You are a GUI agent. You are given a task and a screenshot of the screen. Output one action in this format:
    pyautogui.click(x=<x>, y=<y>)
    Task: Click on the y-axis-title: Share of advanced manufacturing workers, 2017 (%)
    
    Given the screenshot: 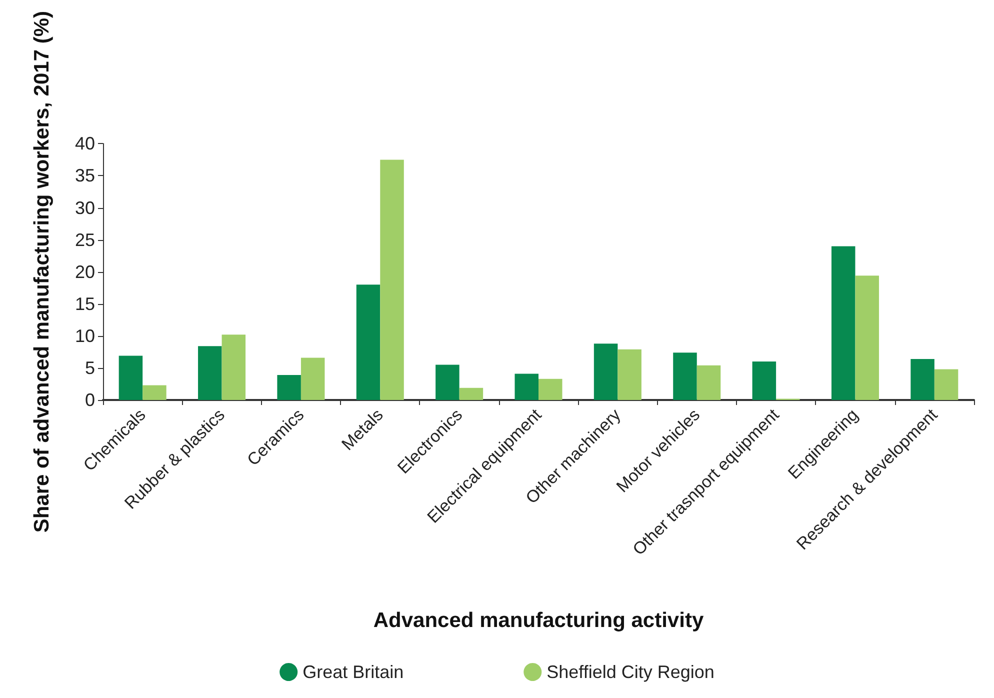 What is the action you would take?
    pyautogui.click(x=42, y=272)
    